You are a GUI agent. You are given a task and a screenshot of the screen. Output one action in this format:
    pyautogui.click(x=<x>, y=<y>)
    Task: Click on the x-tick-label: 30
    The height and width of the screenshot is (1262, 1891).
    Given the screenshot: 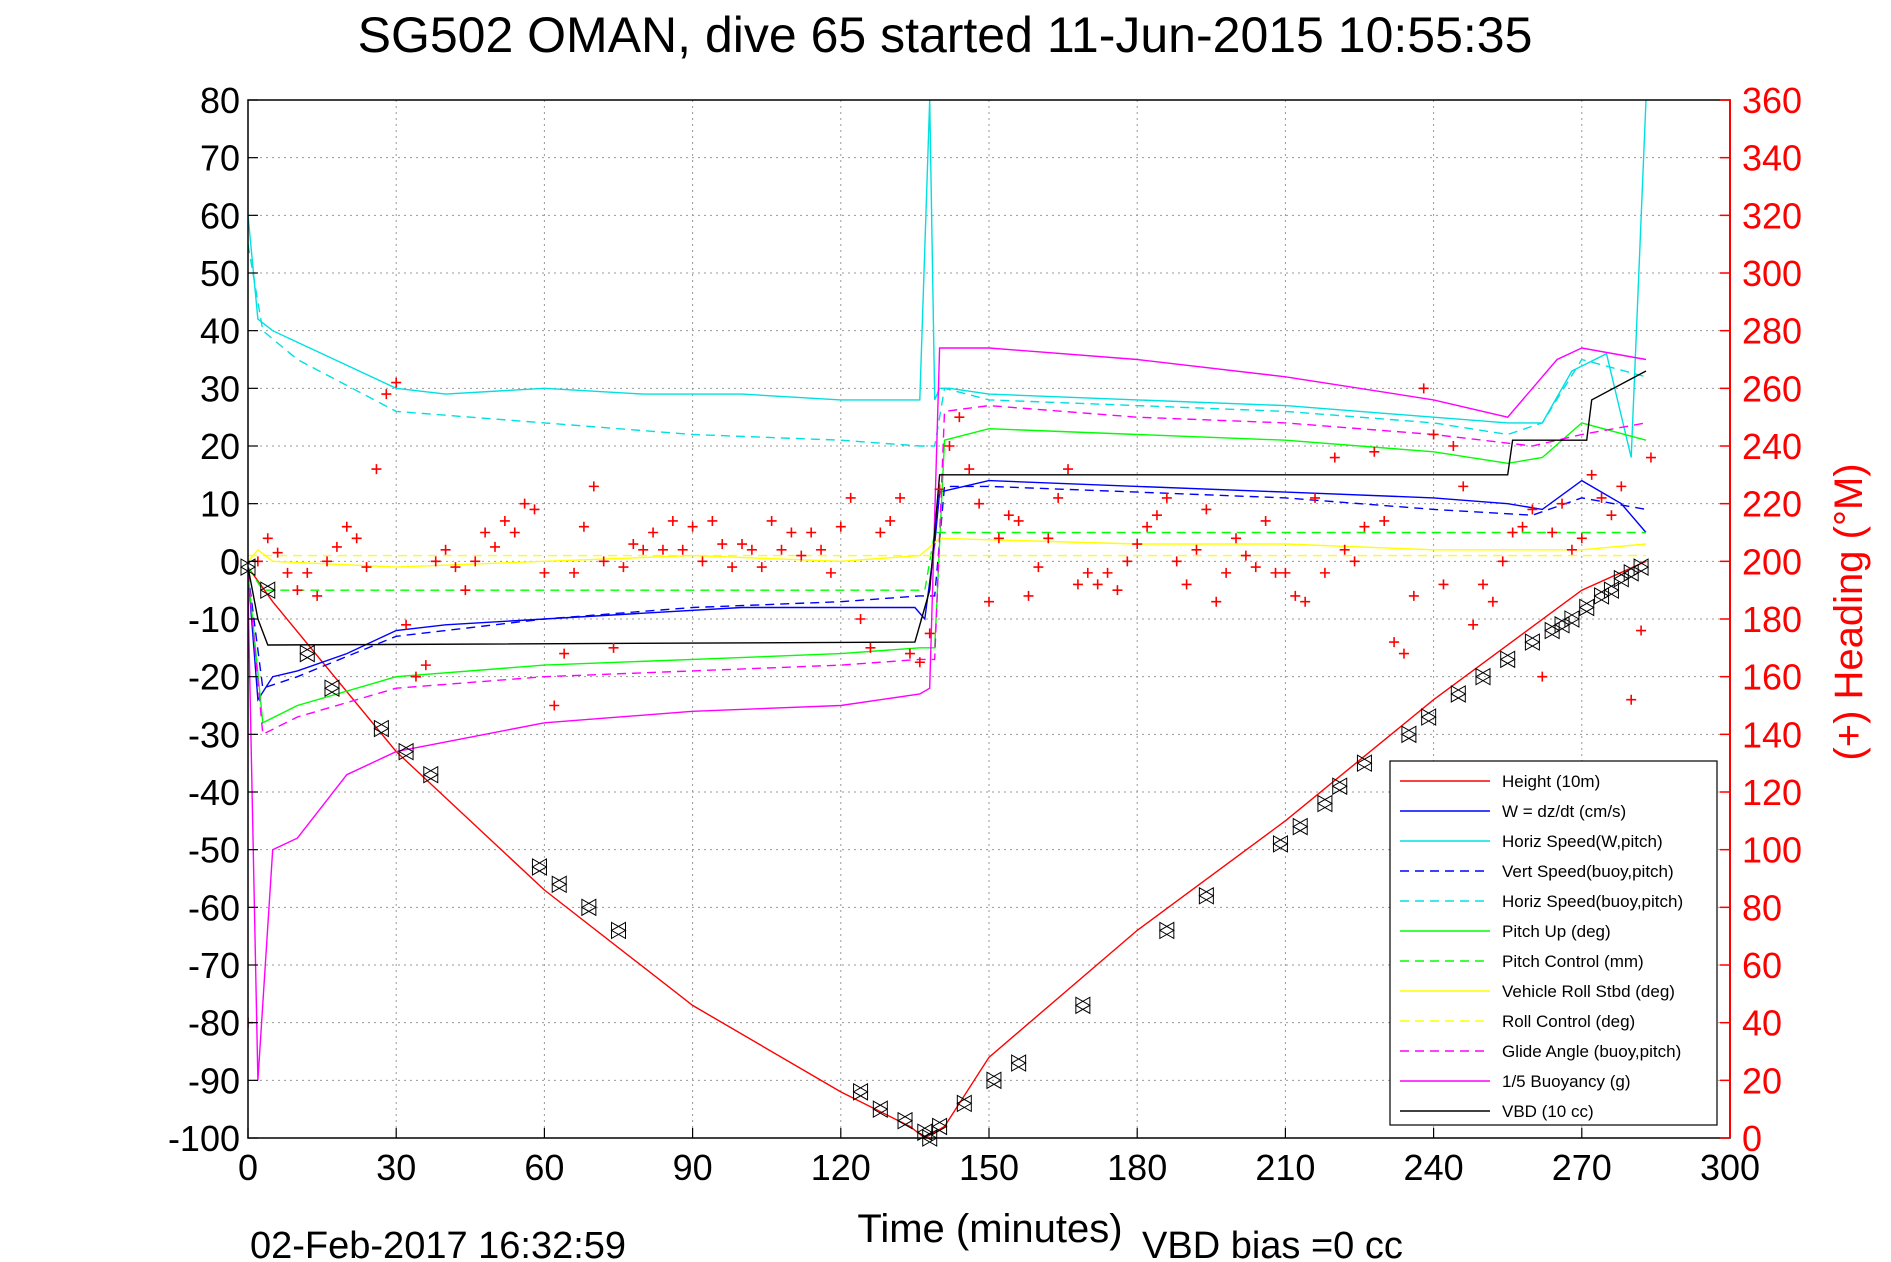 What is the action you would take?
    pyautogui.click(x=396, y=1167)
    